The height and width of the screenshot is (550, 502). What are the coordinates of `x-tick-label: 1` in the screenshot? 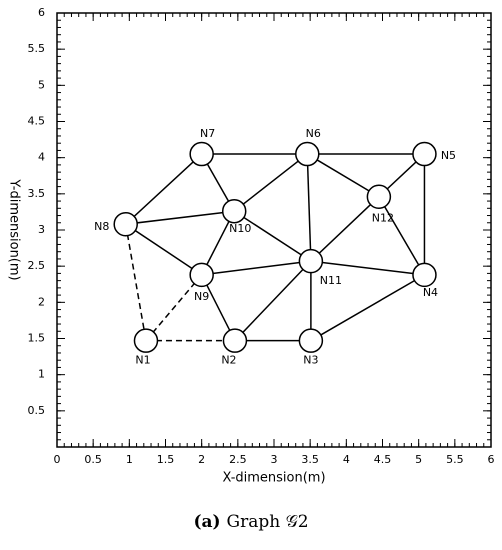 It's located at (129, 459).